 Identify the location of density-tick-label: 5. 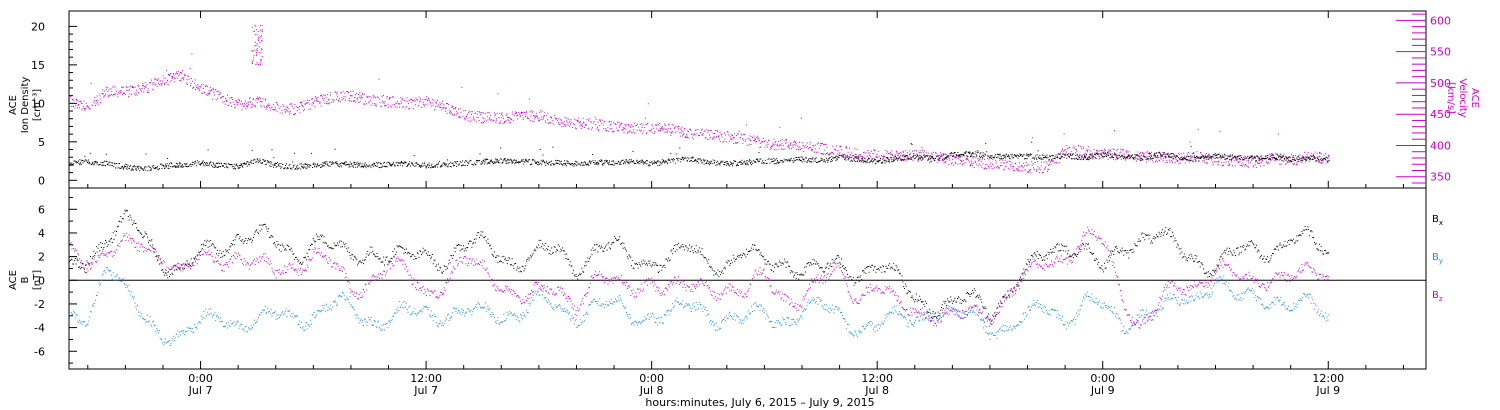
(41, 142).